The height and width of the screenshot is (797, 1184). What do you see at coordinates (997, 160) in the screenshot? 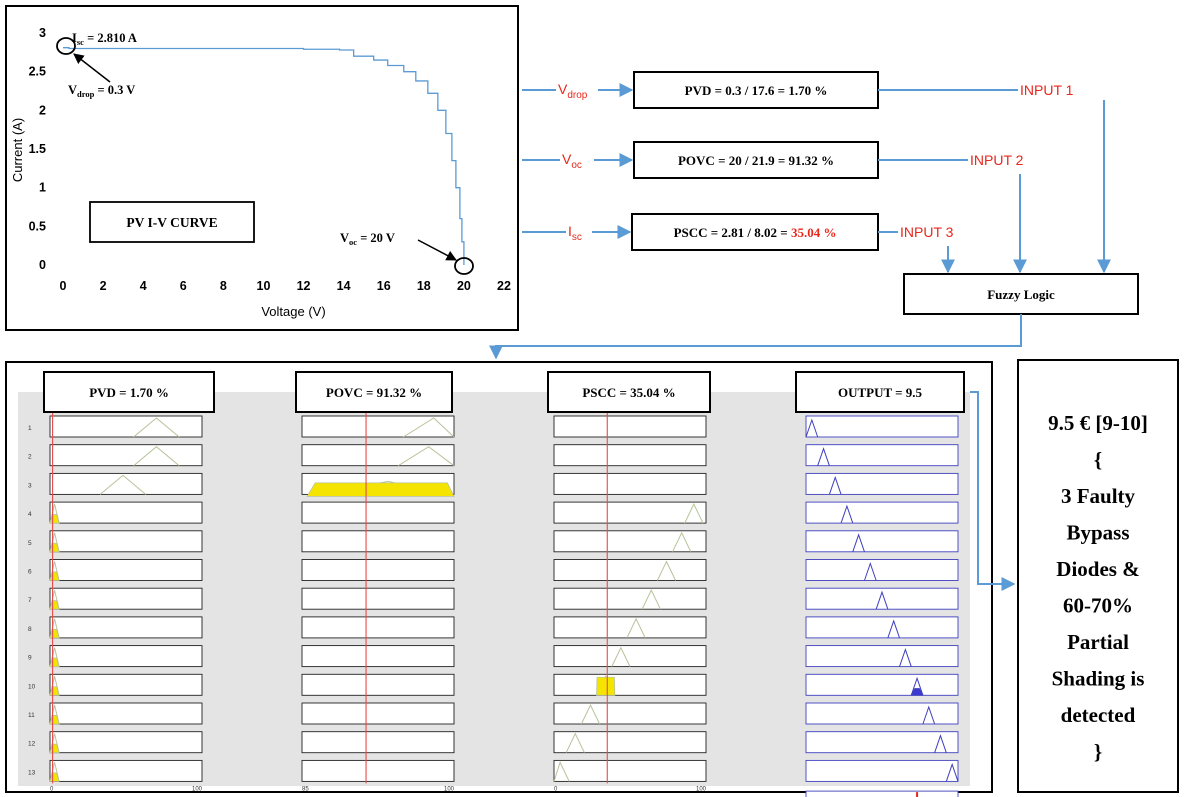
I see `input2-label: INPUT 2` at bounding box center [997, 160].